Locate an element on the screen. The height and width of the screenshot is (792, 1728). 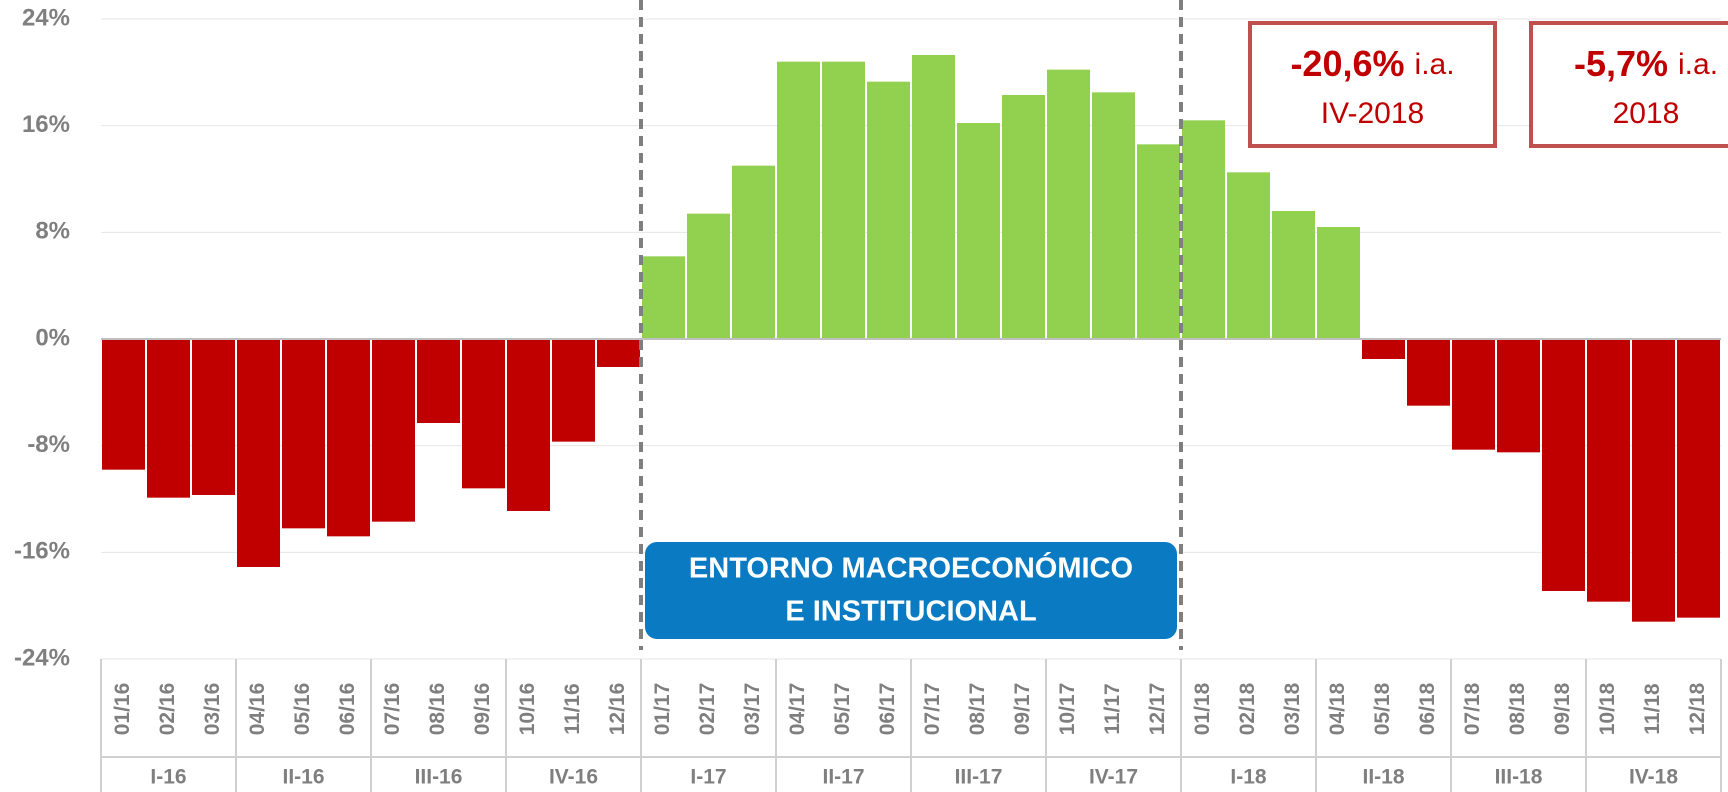
group-label: IV-16 is located at coordinates (573, 777).